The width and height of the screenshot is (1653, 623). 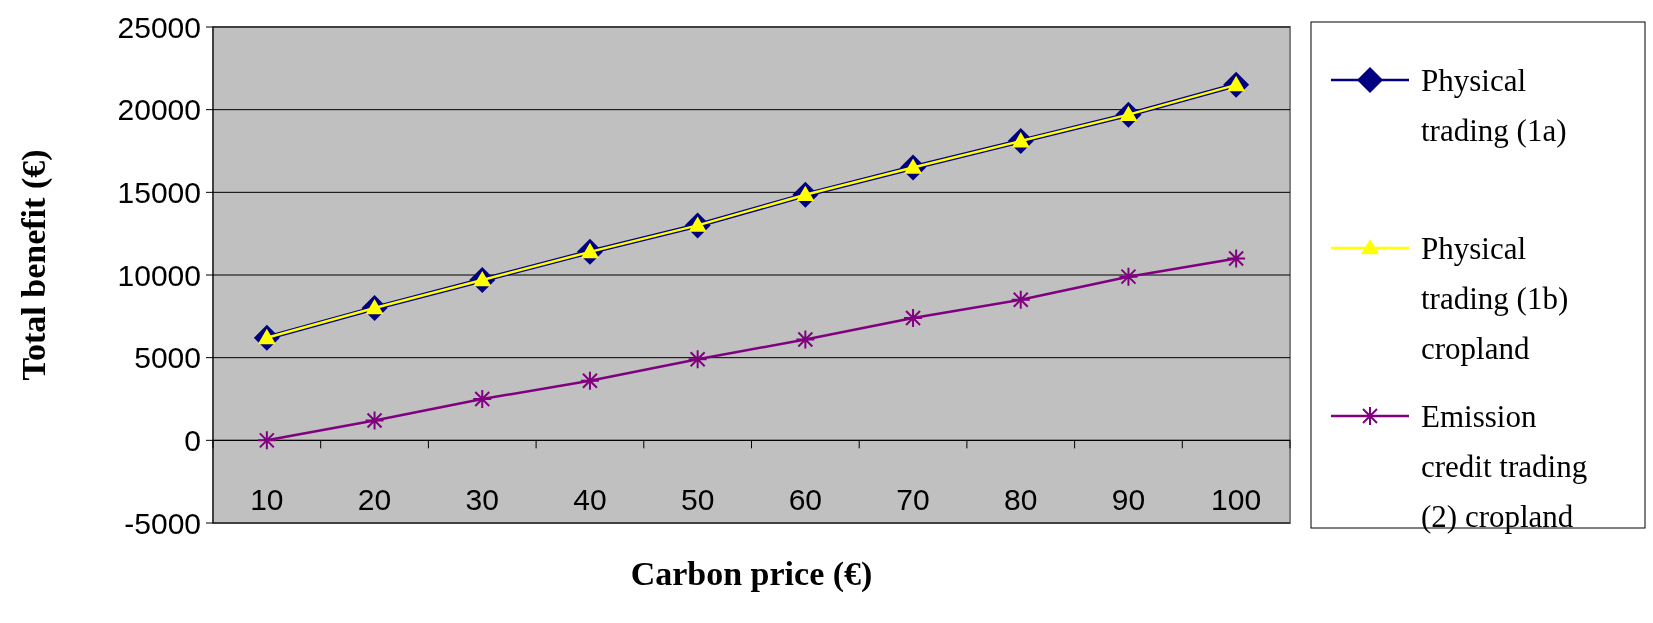 What do you see at coordinates (1494, 105) in the screenshot?
I see `legend-label: Physical trading (1a)` at bounding box center [1494, 105].